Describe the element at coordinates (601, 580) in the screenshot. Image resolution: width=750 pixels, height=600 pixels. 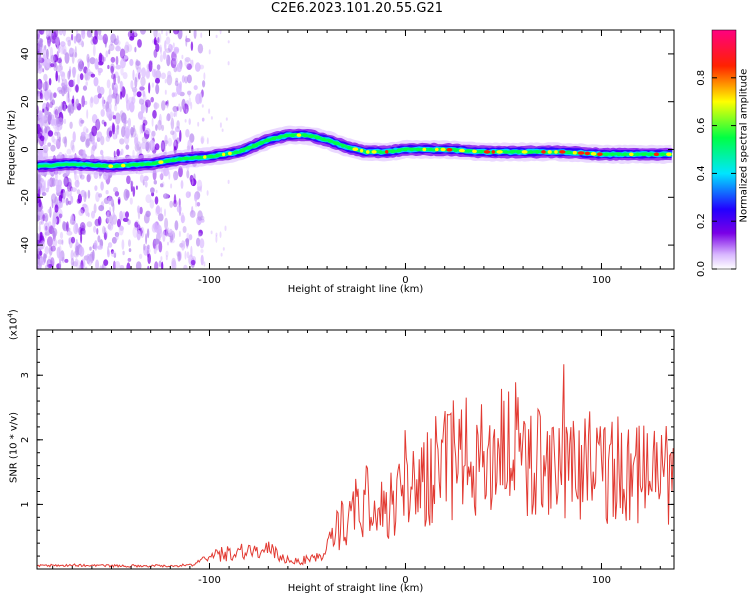
I see `snr-x-tick-label: 100` at that location.